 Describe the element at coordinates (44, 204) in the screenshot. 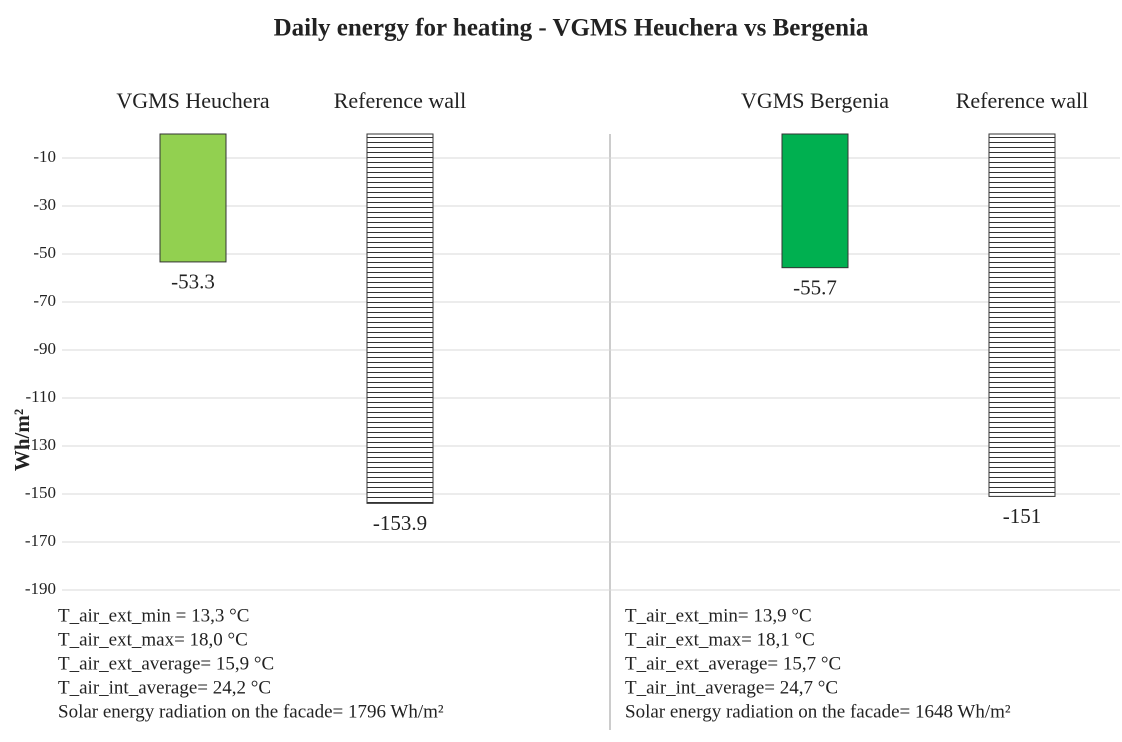

I see `y-tick-label: -30` at that location.